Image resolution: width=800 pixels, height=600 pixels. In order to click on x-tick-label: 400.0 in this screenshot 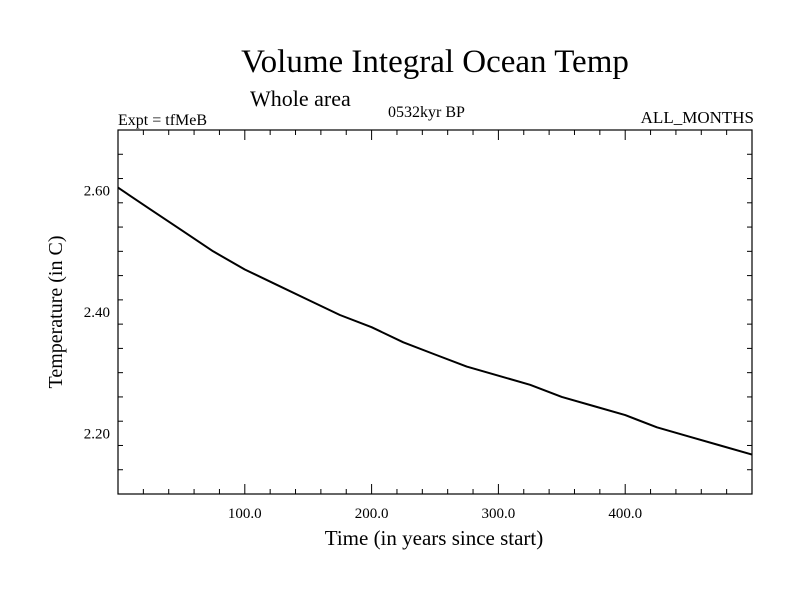, I will do `click(625, 514)`.